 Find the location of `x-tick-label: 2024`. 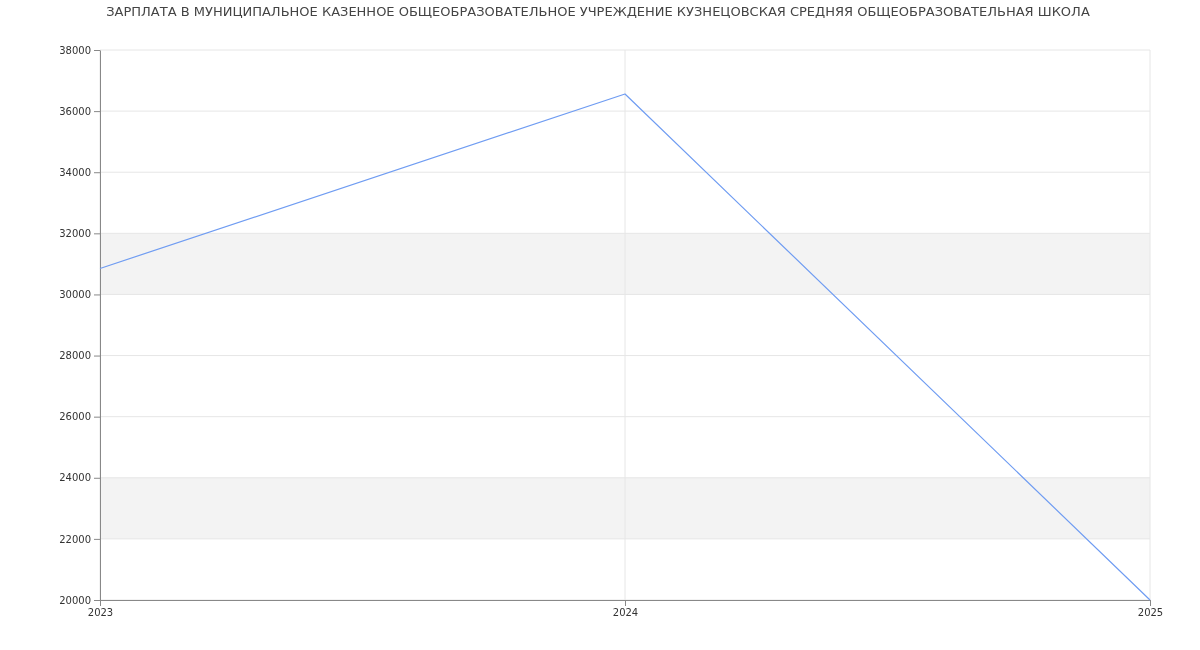

x-tick-label: 2024 is located at coordinates (625, 613).